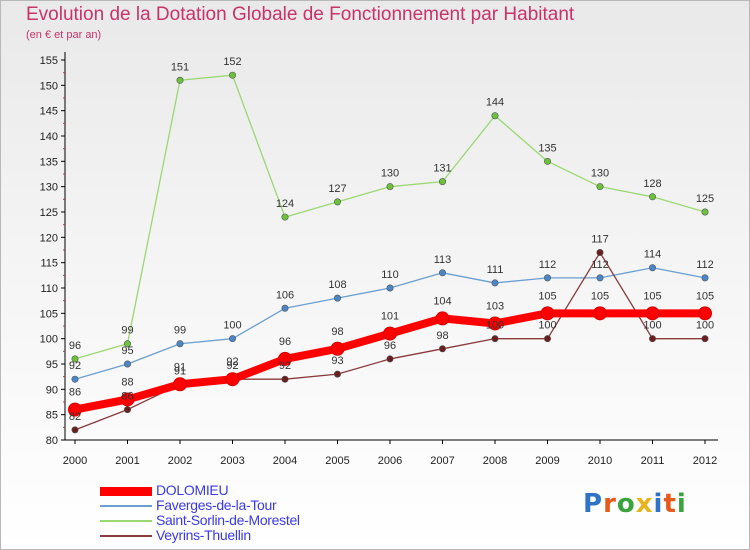 The width and height of the screenshot is (750, 550). What do you see at coordinates (626, 504) in the screenshot?
I see `logo-letter: o` at bounding box center [626, 504].